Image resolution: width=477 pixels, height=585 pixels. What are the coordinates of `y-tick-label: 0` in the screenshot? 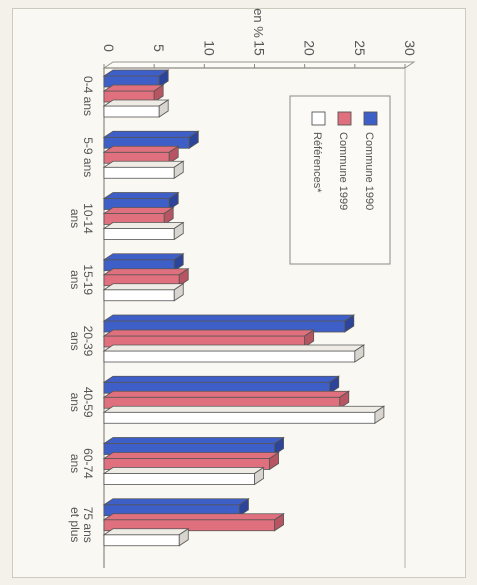 It's located at (109, 48).